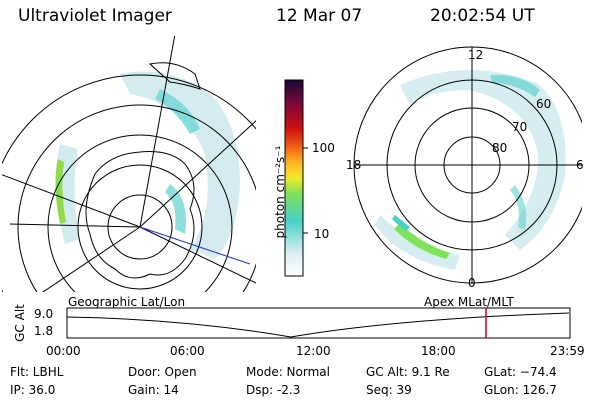 Image resolution: width=600 pixels, height=400 pixels. Describe the element at coordinates (520, 127) in the screenshot. I see `lat-label-70: 70` at that location.